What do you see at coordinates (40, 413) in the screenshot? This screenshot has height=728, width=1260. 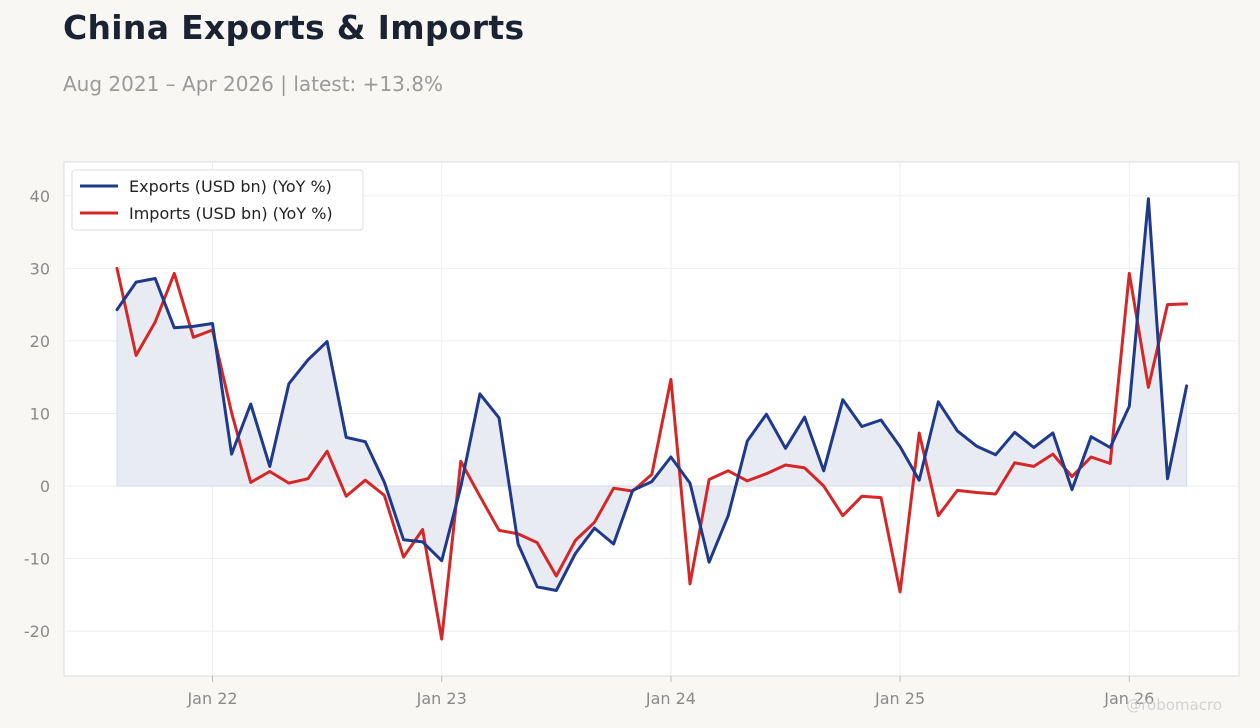 I see `y-tick-label: 10` at bounding box center [40, 413].